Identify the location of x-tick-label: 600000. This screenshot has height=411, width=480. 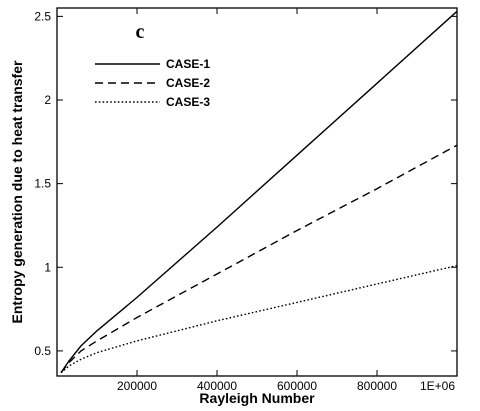
(297, 386).